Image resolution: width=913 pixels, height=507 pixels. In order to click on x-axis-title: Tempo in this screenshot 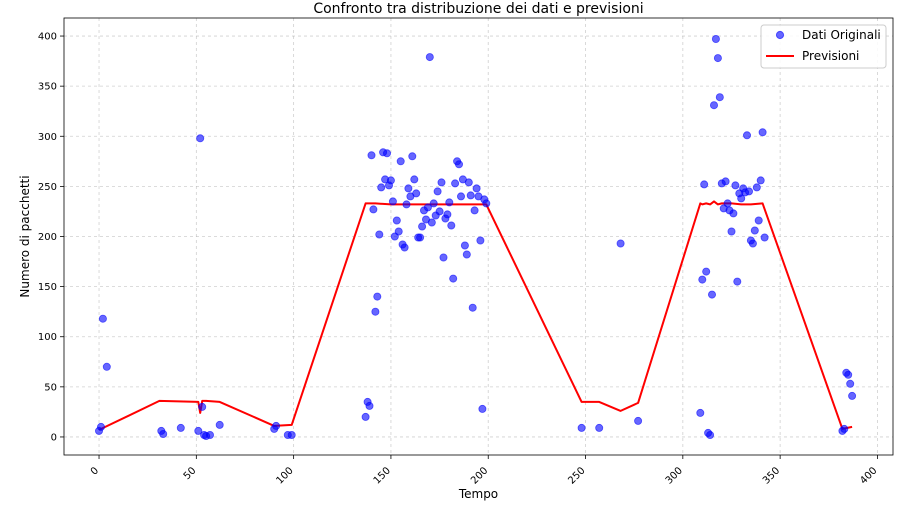, I will do `click(478, 494)`.